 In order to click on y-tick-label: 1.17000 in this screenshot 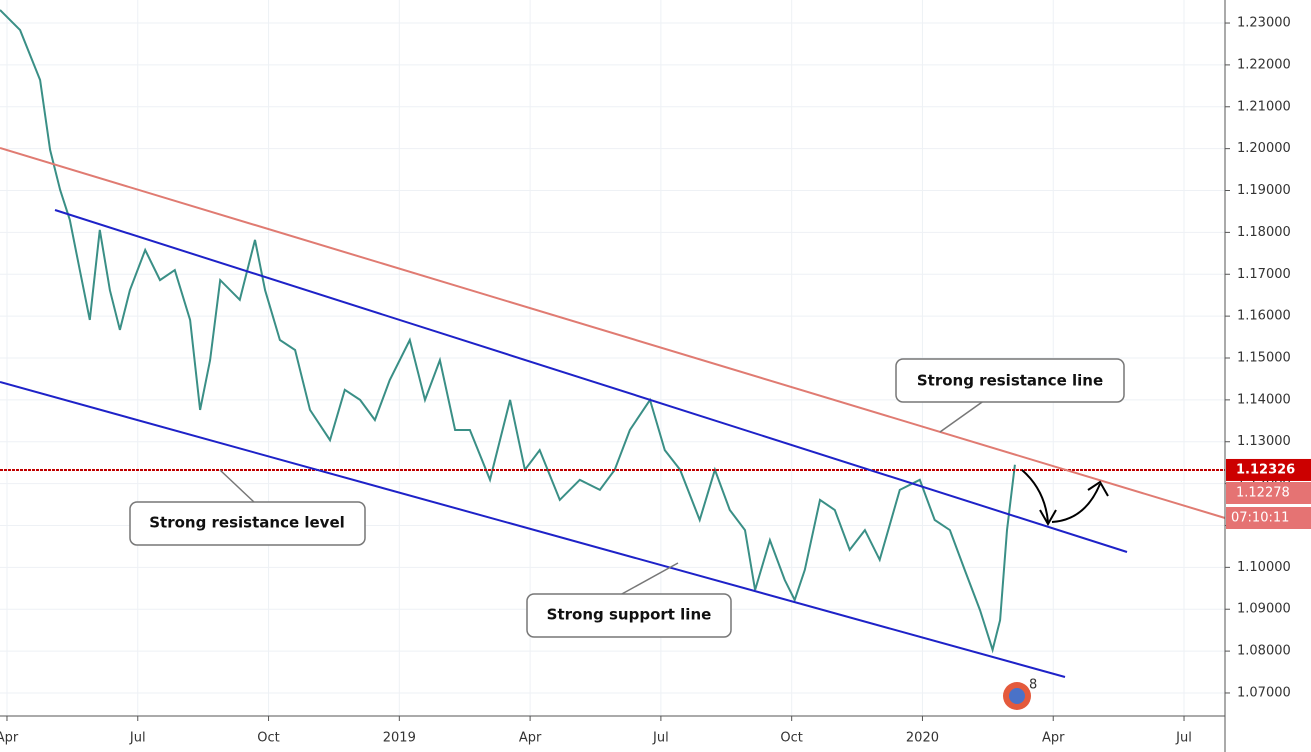, I will do `click(1264, 274)`.